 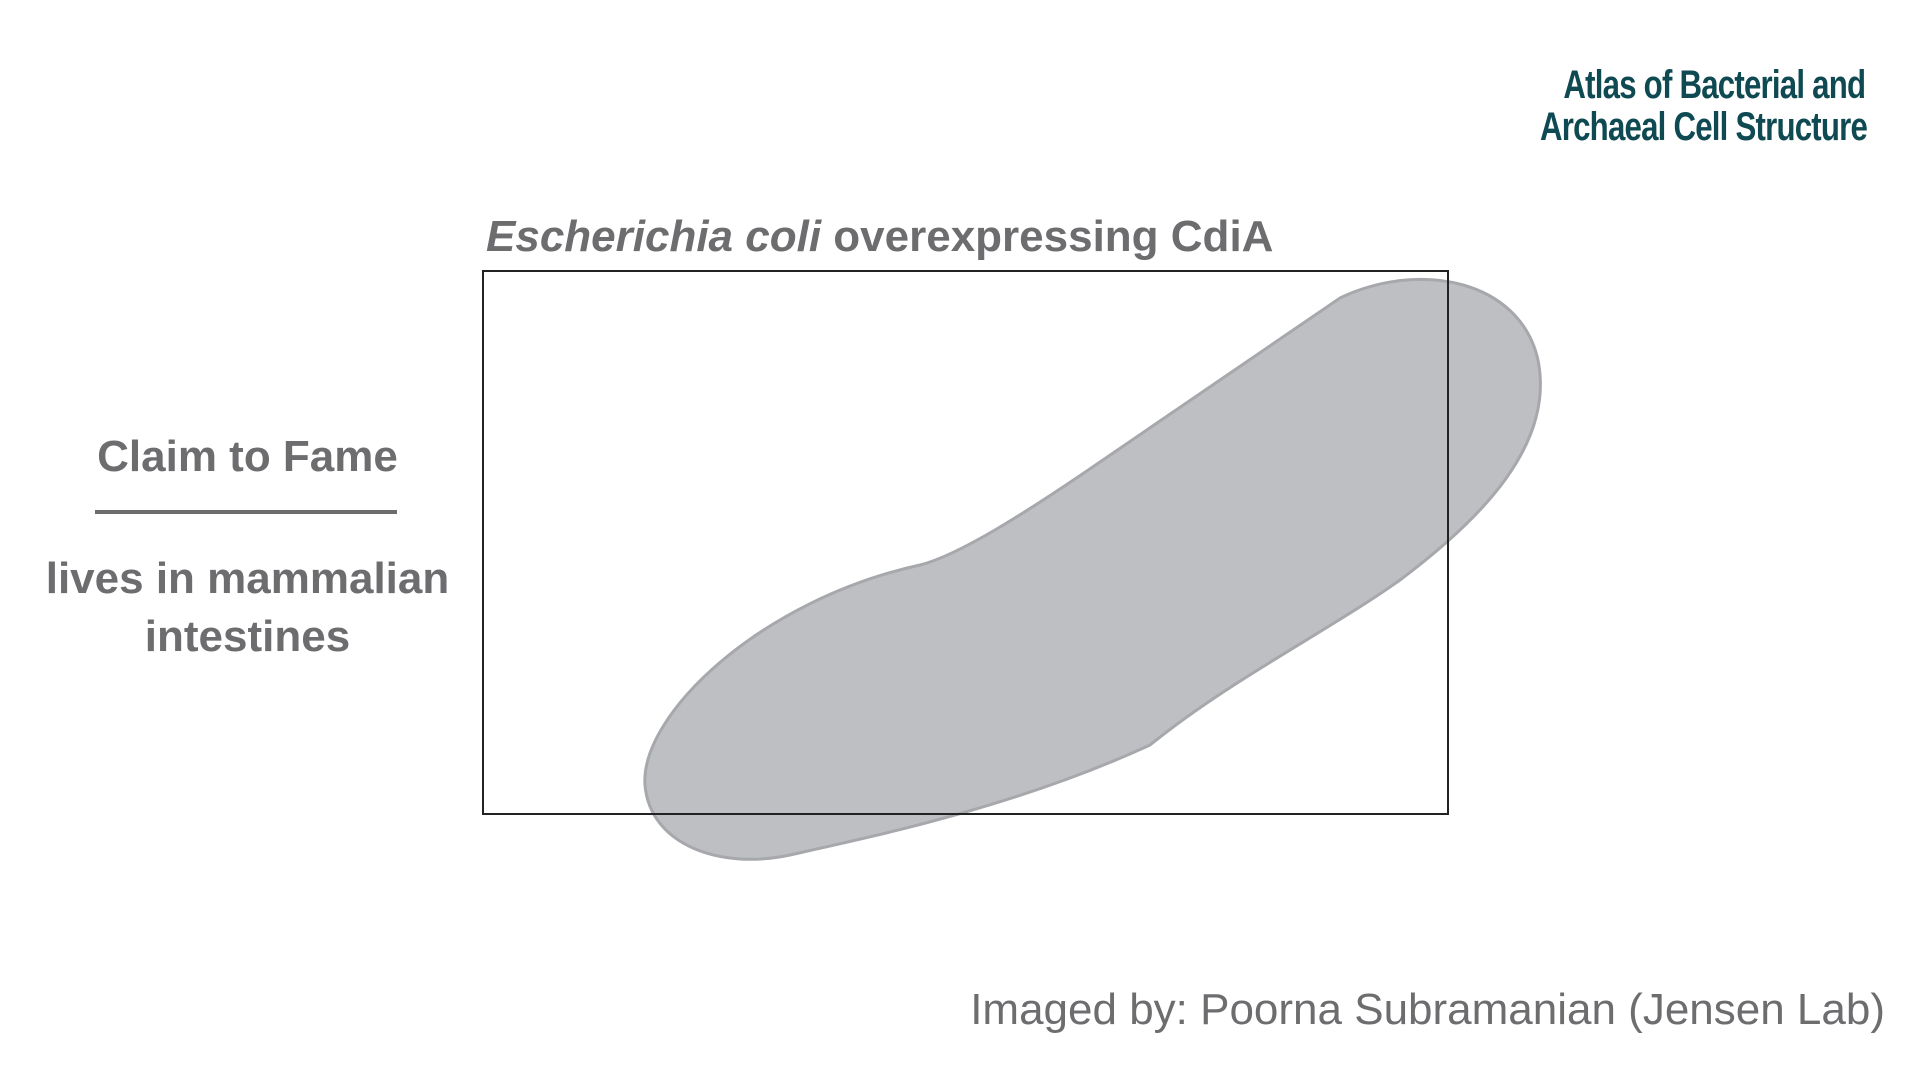 What do you see at coordinates (247, 607) in the screenshot?
I see `claim-text: lives in mammalian intestines` at bounding box center [247, 607].